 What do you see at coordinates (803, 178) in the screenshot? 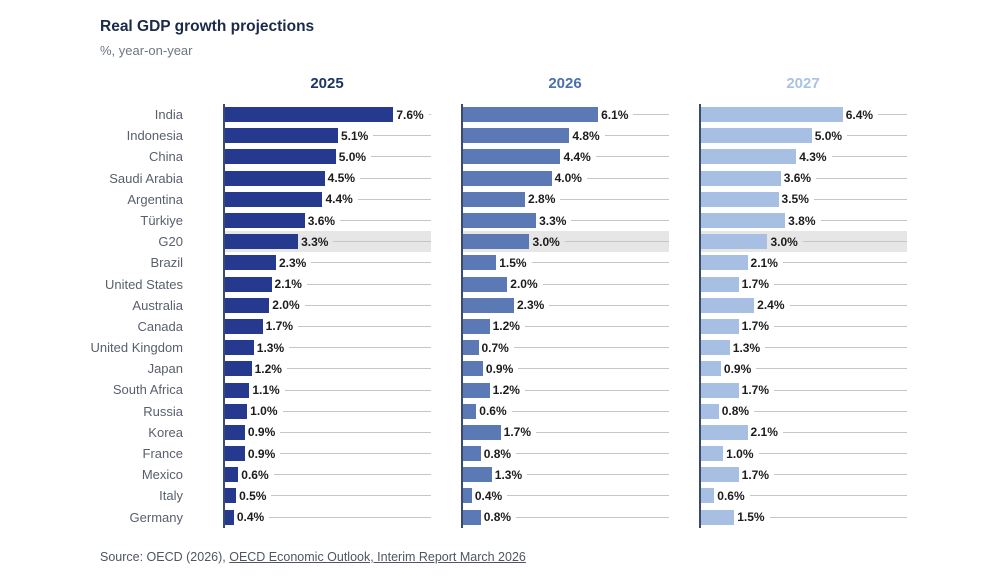
I see `bar-cell: 3.6%` at bounding box center [803, 178].